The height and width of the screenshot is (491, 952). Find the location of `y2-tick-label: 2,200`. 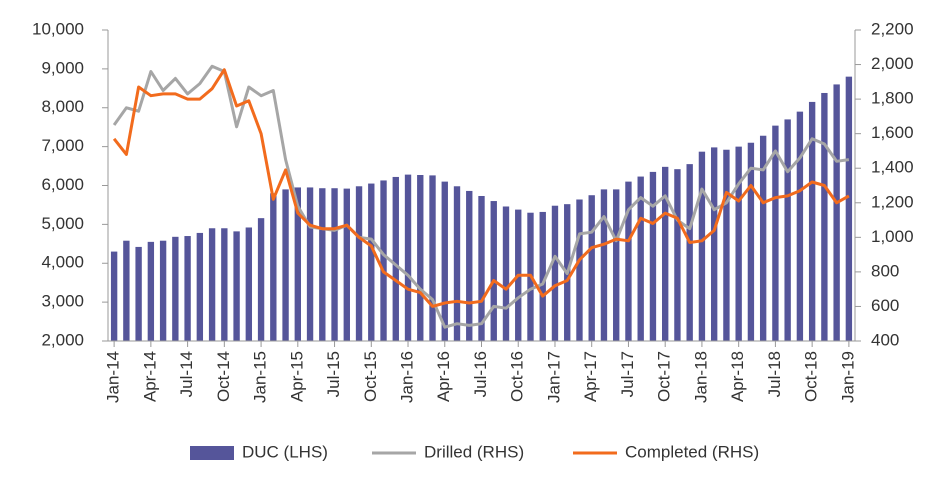

y2-tick-label: 2,200 is located at coordinates (892, 28).